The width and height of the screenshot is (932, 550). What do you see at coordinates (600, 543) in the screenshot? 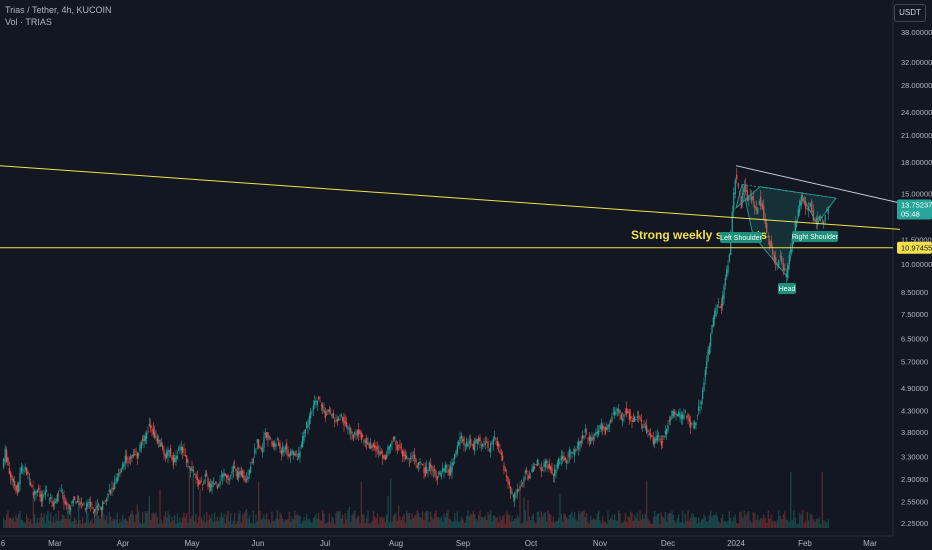
I see `time-tick-label: Nov` at bounding box center [600, 543].